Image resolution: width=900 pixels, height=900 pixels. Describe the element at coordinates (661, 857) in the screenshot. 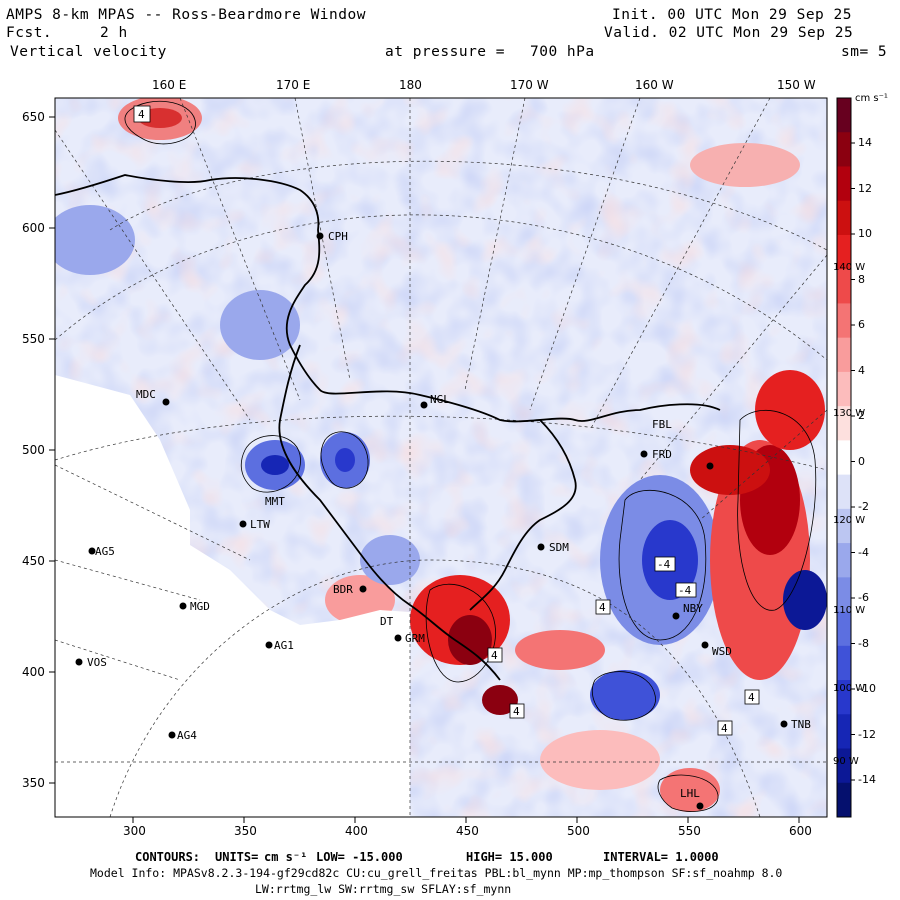

I see `contour-interval: INTERVAL= 1.0000` at that location.